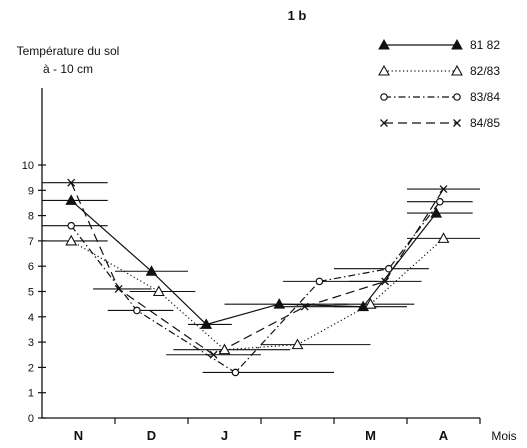 The width and height of the screenshot is (527, 448). What do you see at coordinates (31, 343) in the screenshot?
I see `y-tick-label: 3` at bounding box center [31, 343].